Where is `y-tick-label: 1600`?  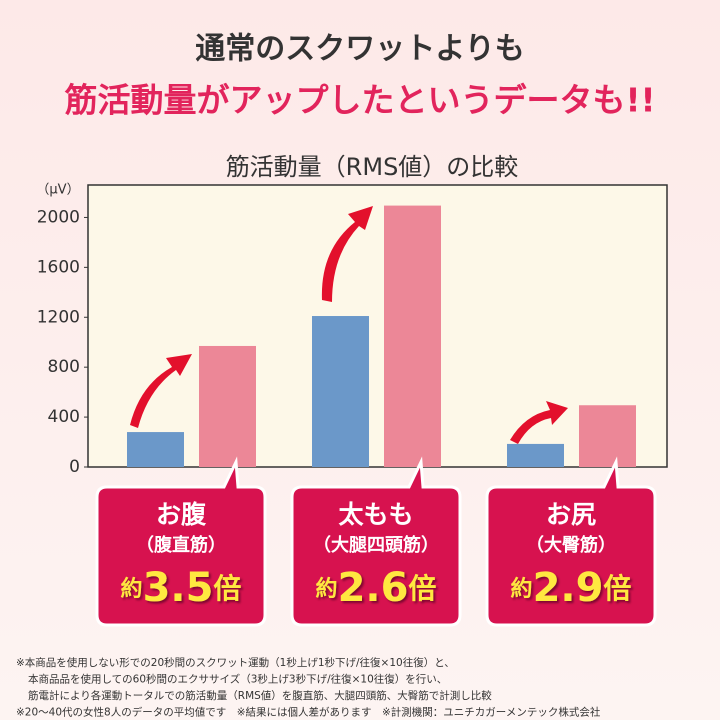 y-tick-label: 1600 is located at coordinates (58, 267).